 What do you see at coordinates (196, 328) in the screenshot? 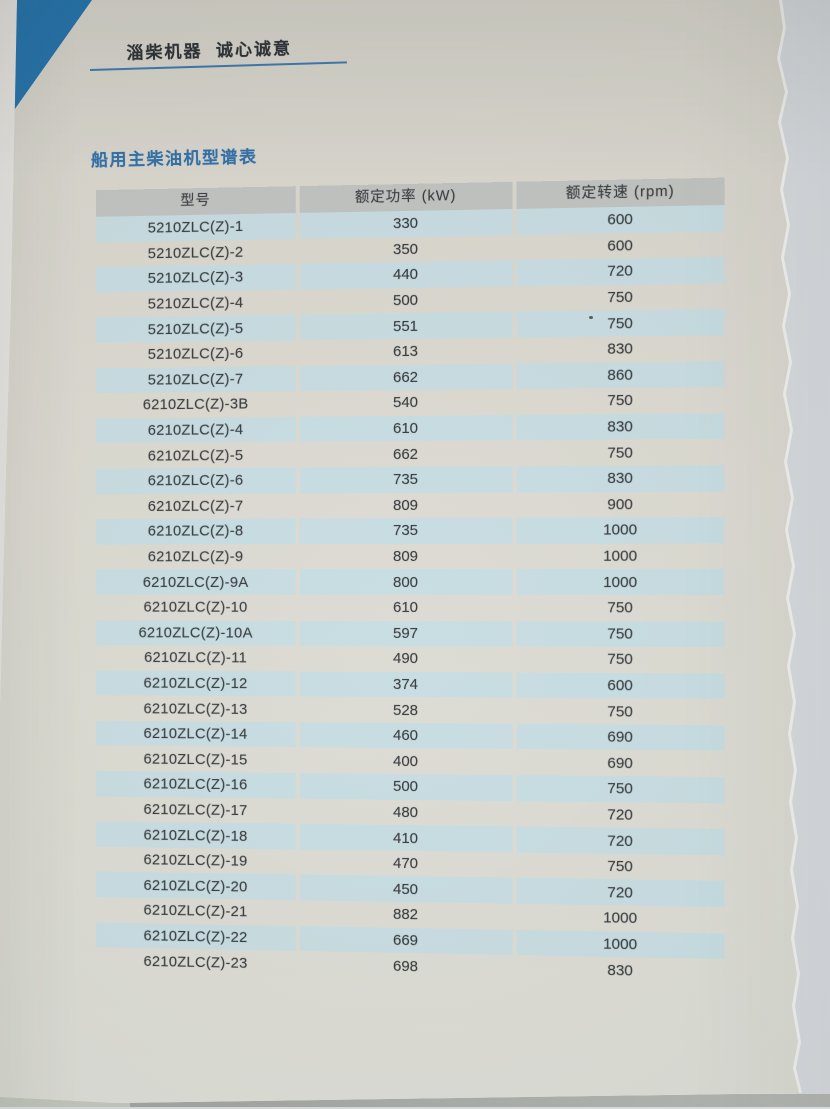
I see `cell-model: 5210ZLC(Z)-5` at bounding box center [196, 328].